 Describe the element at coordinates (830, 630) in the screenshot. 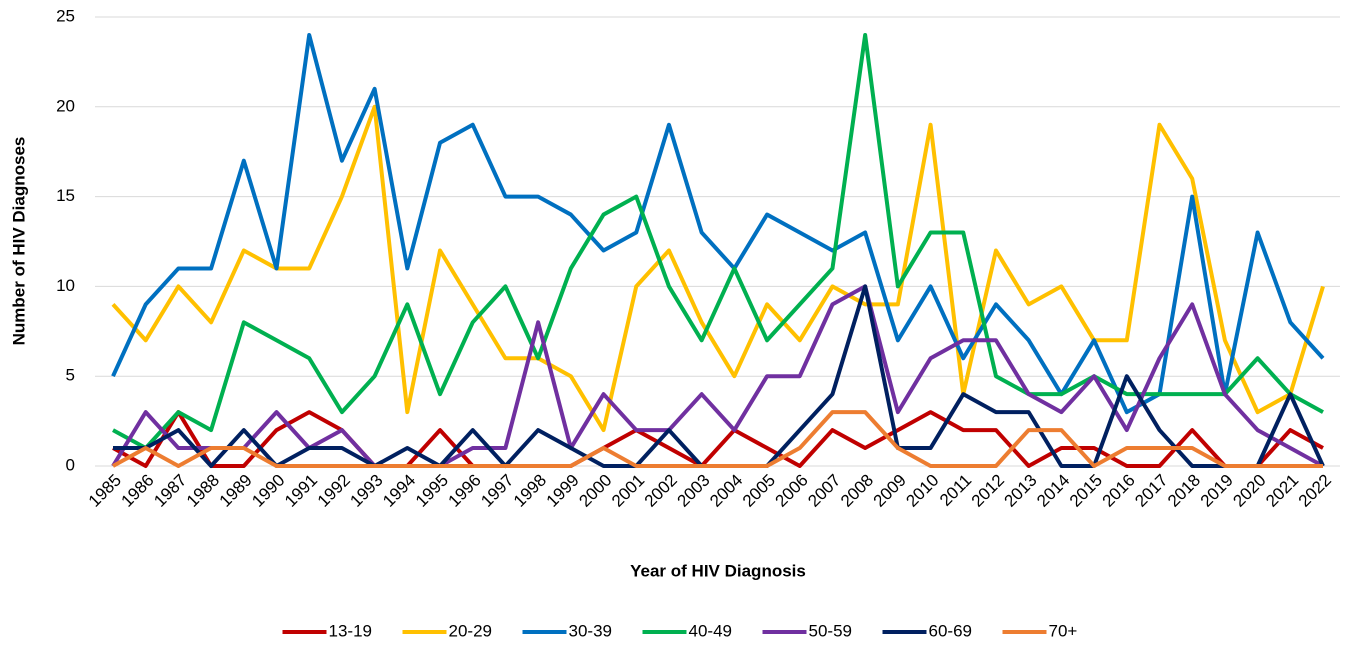

I see `legend-label: 50-59` at that location.